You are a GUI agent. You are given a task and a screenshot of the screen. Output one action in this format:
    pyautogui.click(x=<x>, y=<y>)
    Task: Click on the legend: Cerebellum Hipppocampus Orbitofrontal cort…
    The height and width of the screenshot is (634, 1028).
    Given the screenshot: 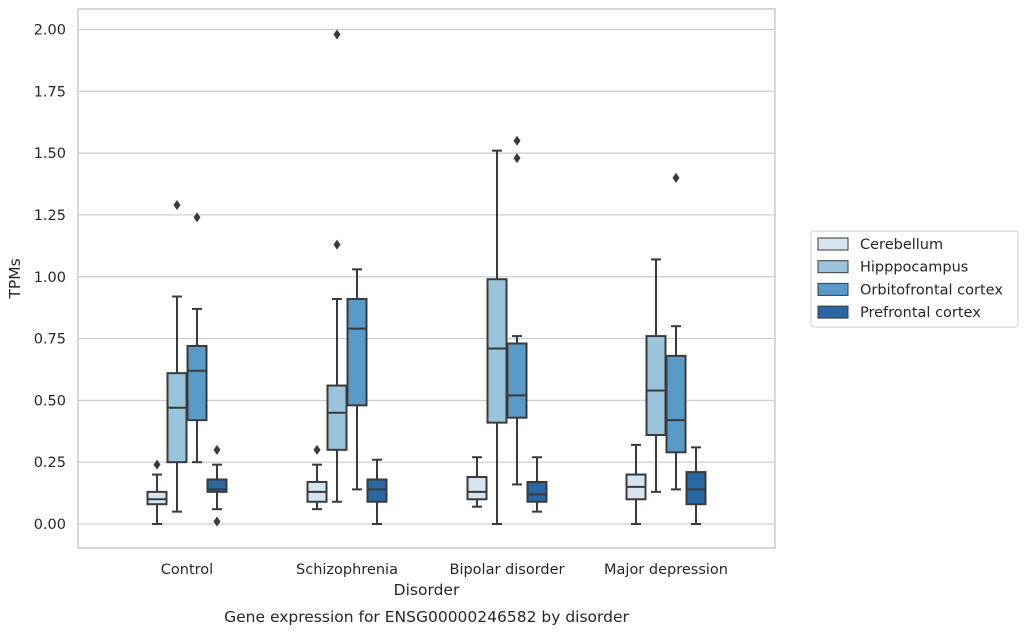 What is the action you would take?
    pyautogui.click(x=914, y=279)
    